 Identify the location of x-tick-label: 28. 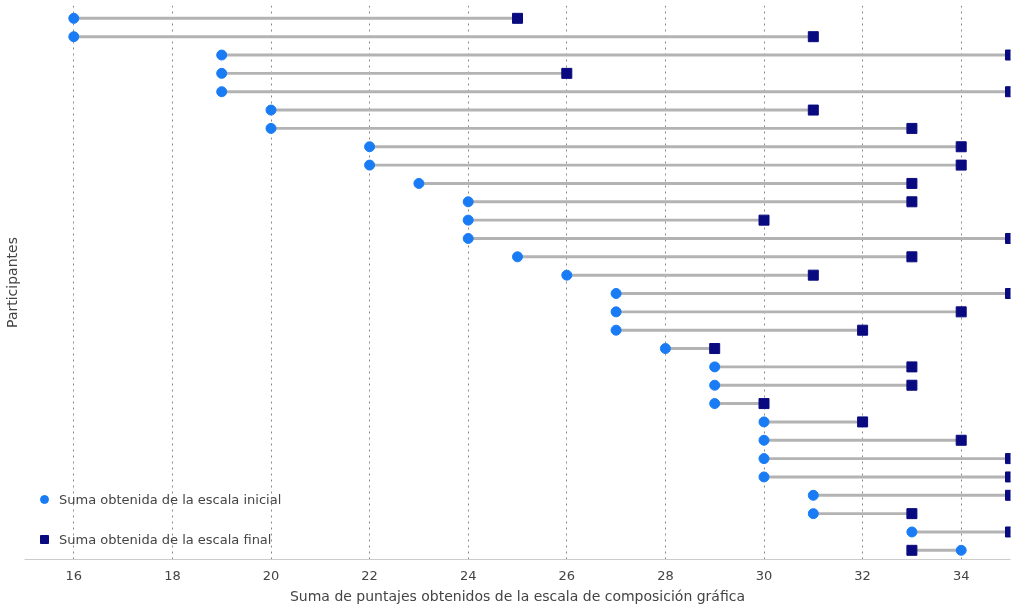
(665, 575).